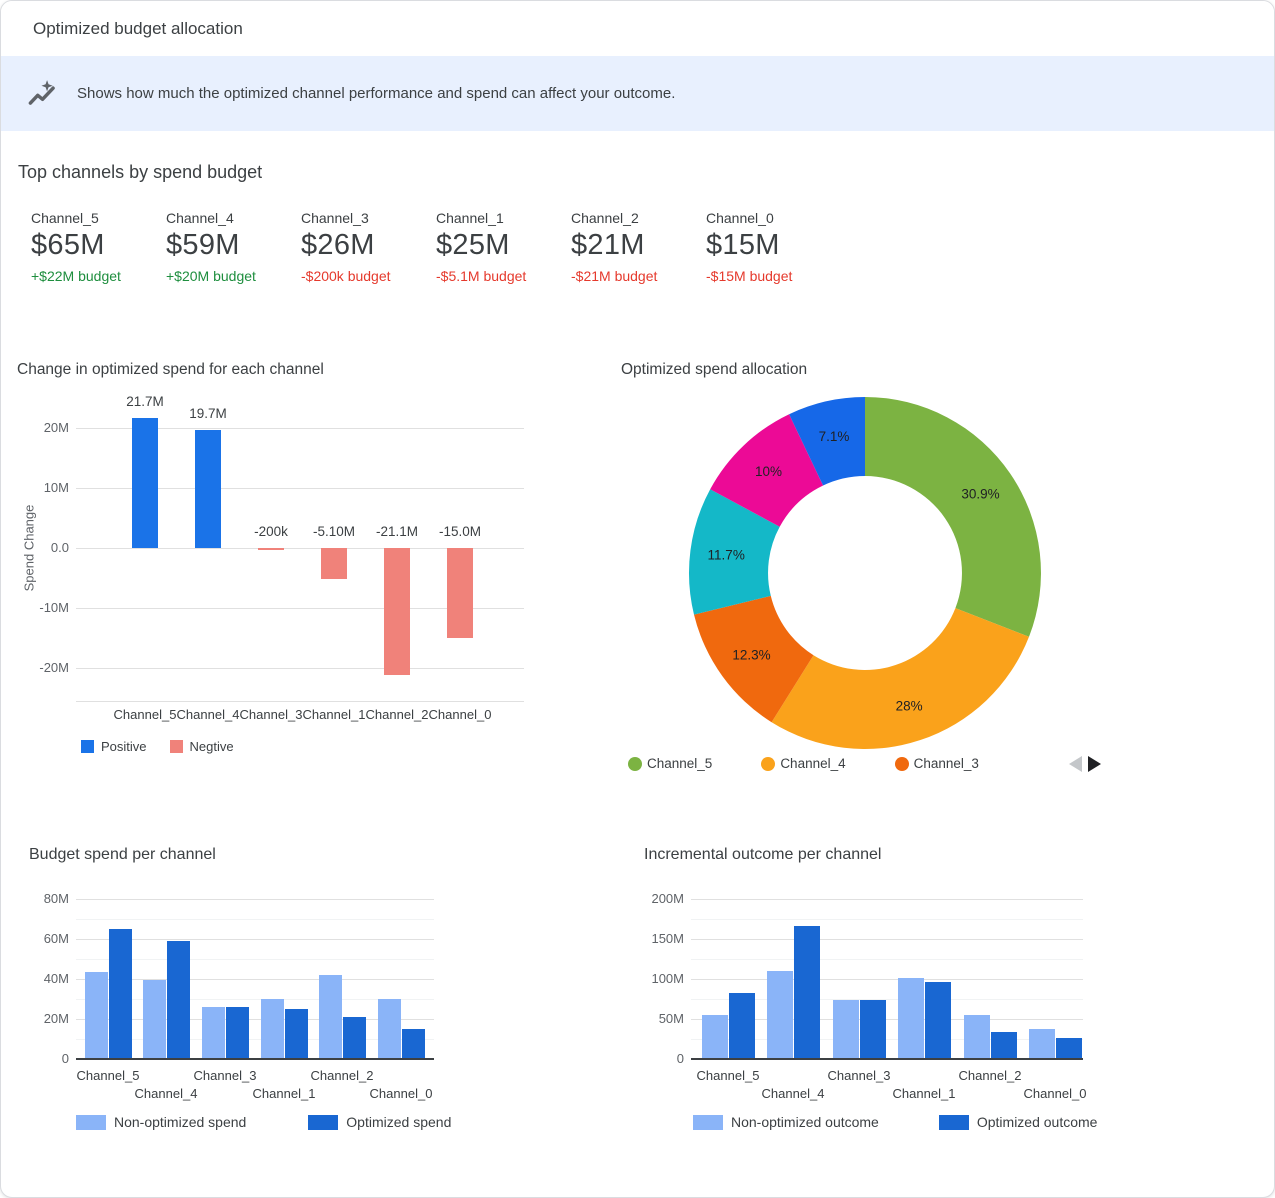 This screenshot has height=1198, width=1275. I want to click on donut-legend-item: Channel_5, so click(670, 763).